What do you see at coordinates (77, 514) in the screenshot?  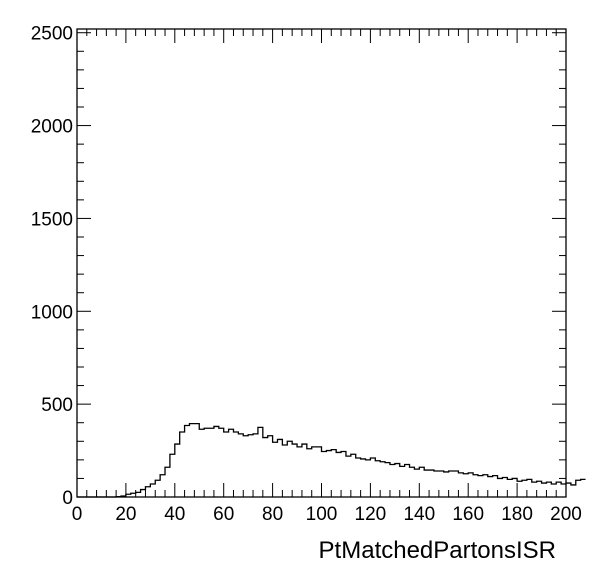 I see `x-tick-label: 0` at bounding box center [77, 514].